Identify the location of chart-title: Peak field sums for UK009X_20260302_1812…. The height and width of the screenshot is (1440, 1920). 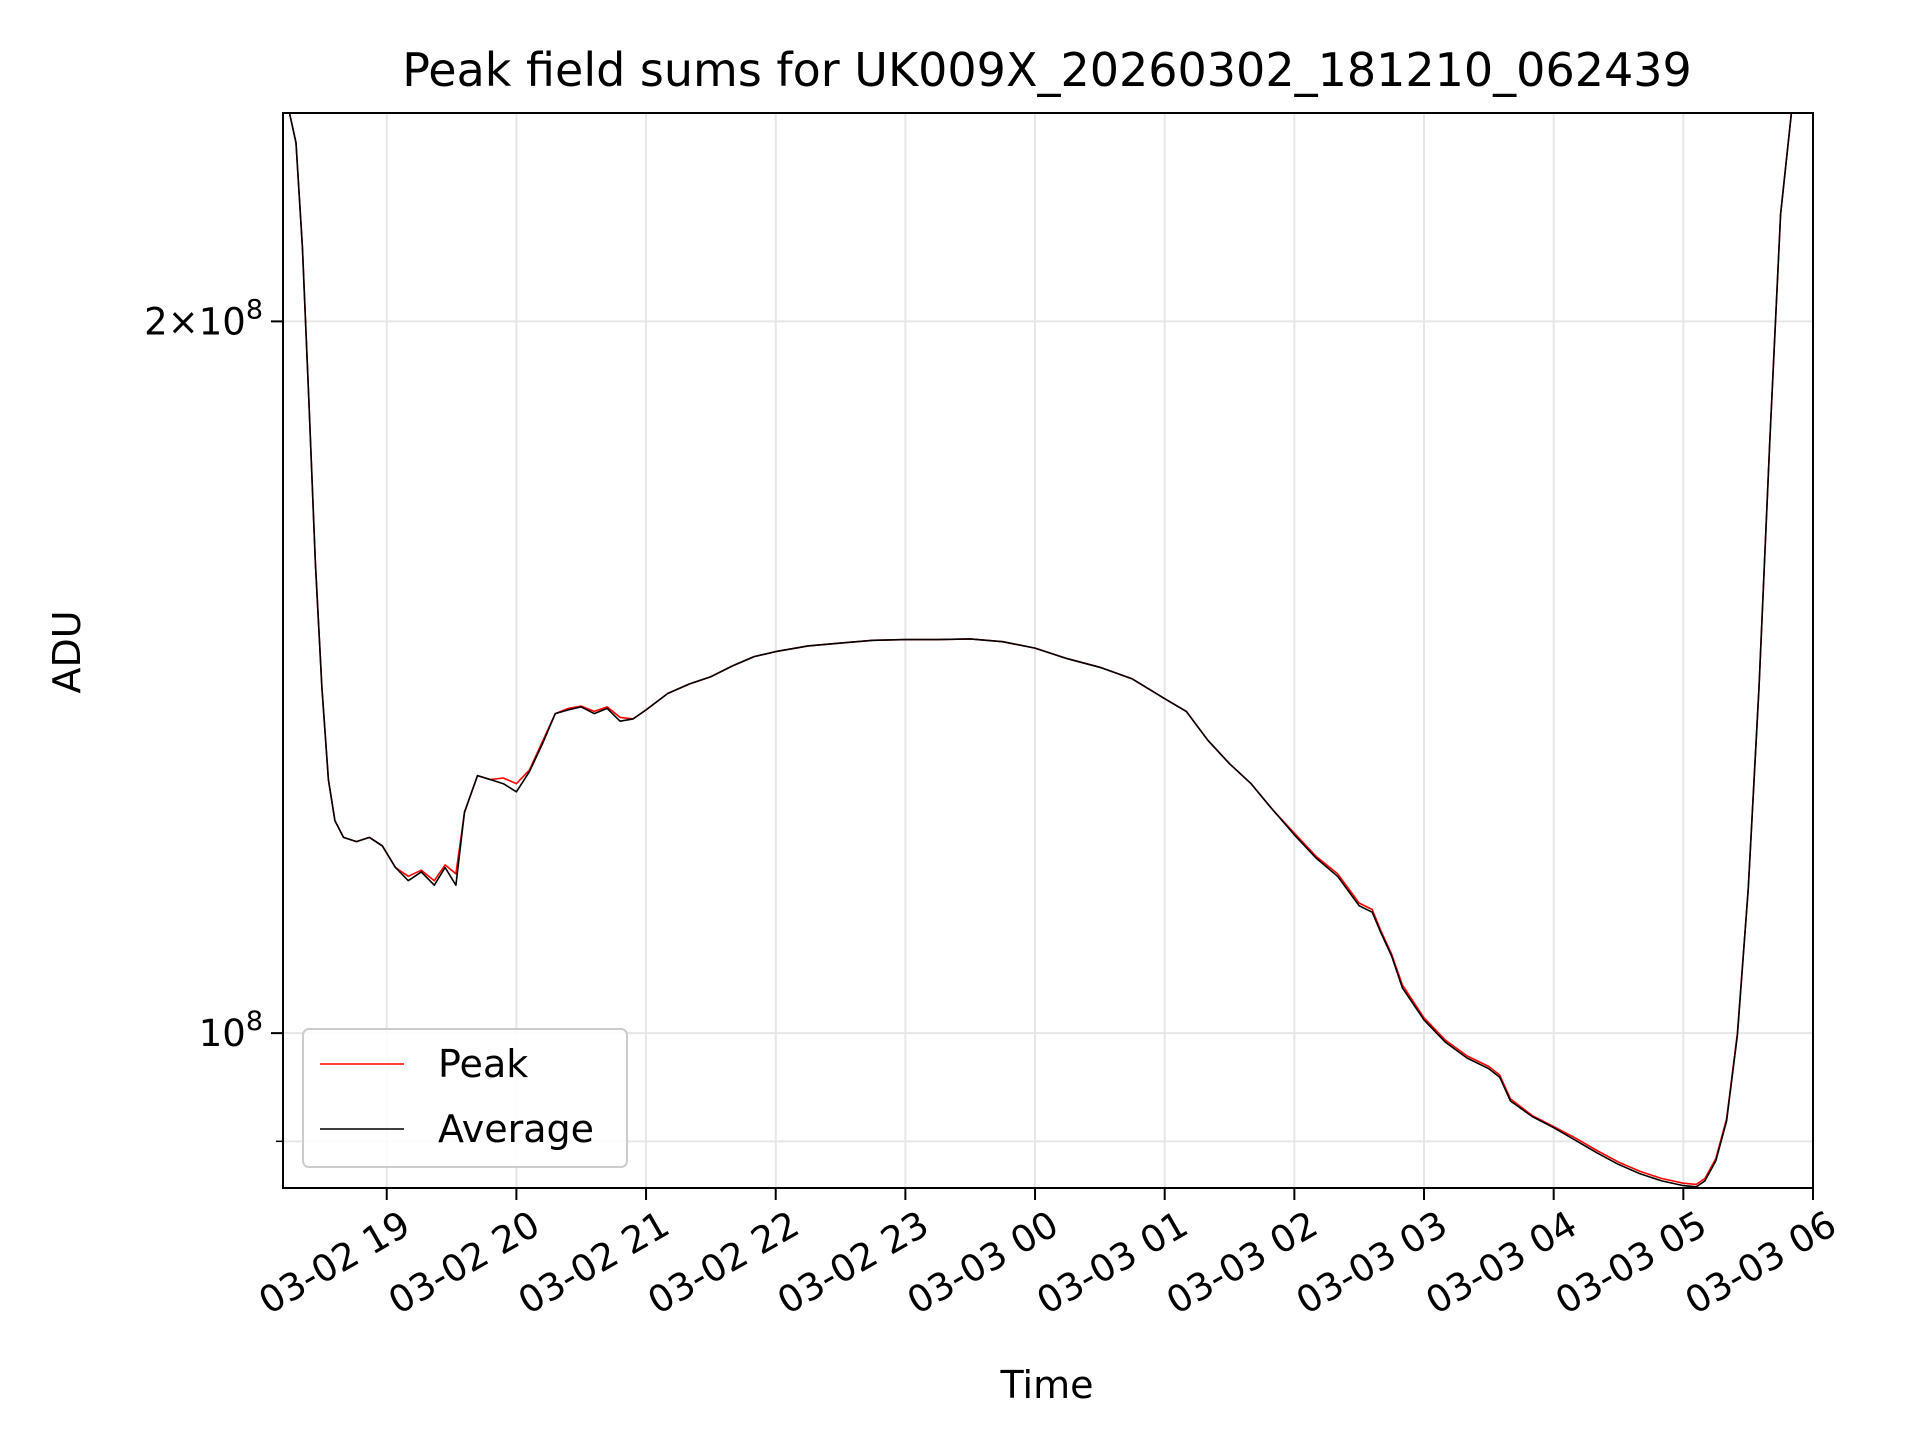
(1047, 70).